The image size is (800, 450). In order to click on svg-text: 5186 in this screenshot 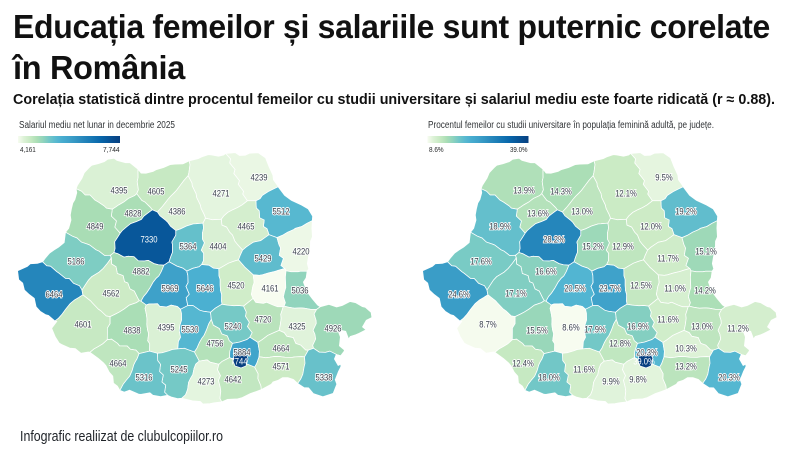, I will do `click(76, 262)`.